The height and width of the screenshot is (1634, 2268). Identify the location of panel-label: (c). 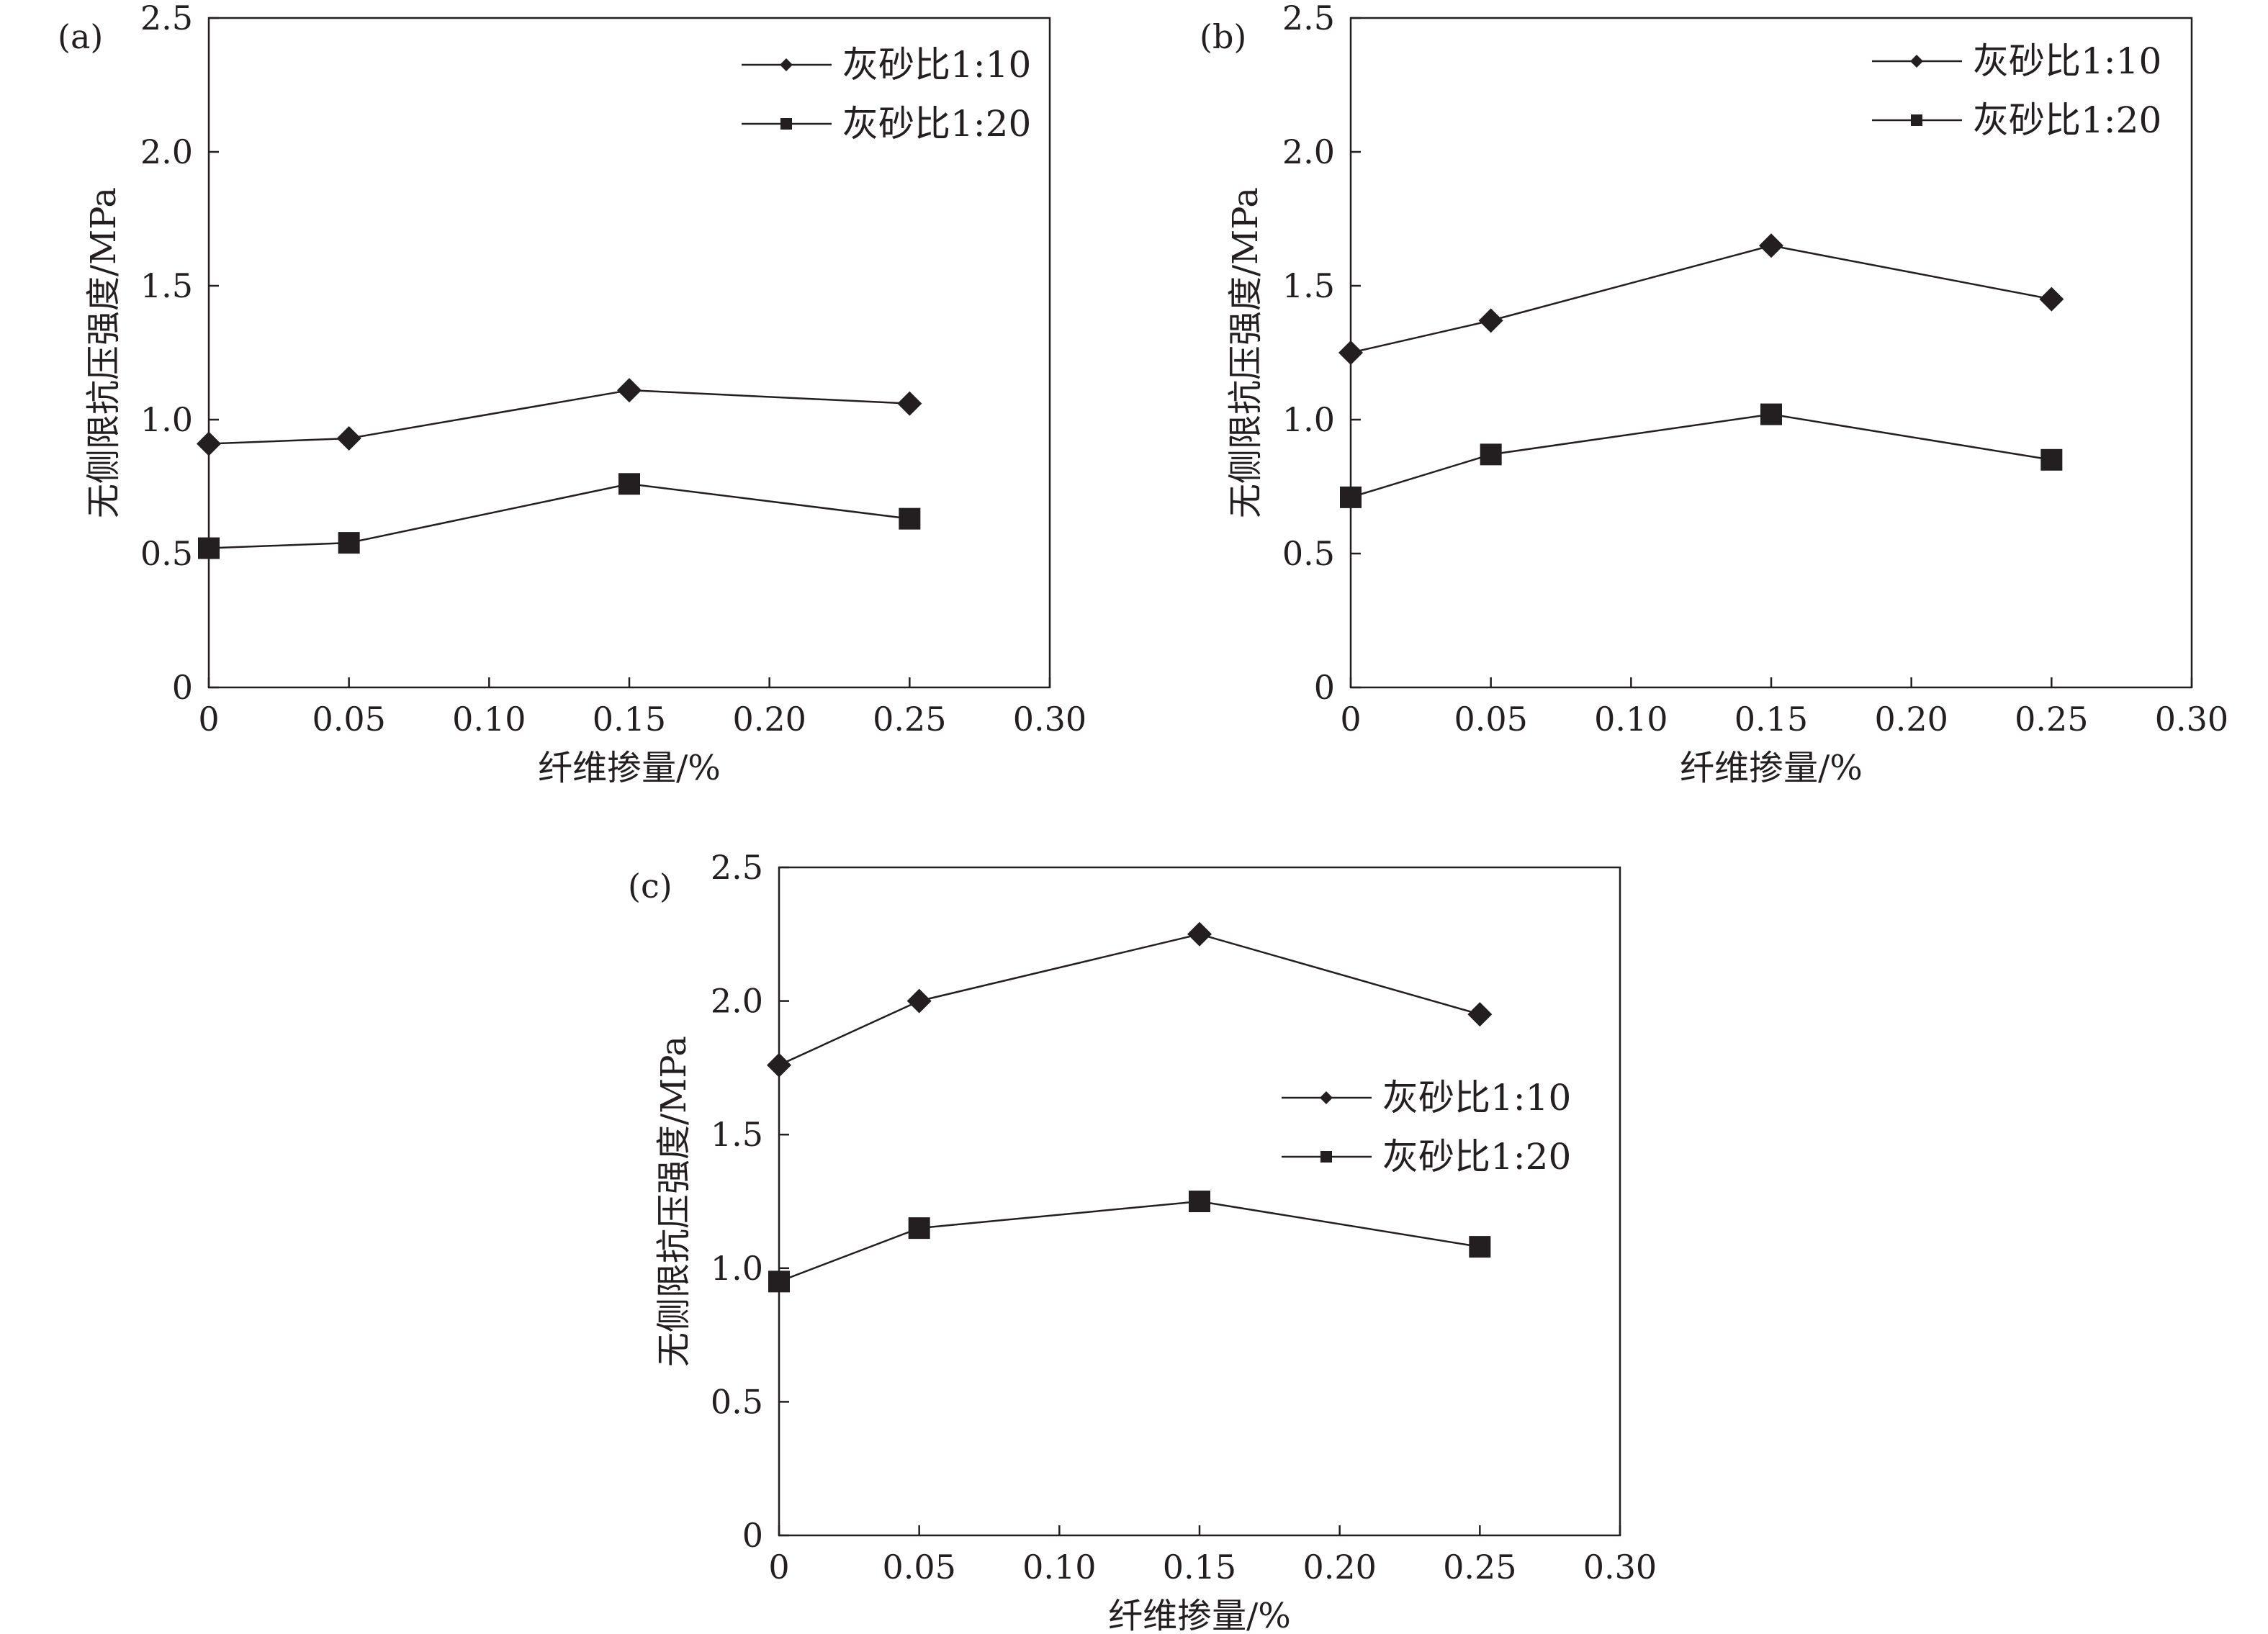
(650, 886).